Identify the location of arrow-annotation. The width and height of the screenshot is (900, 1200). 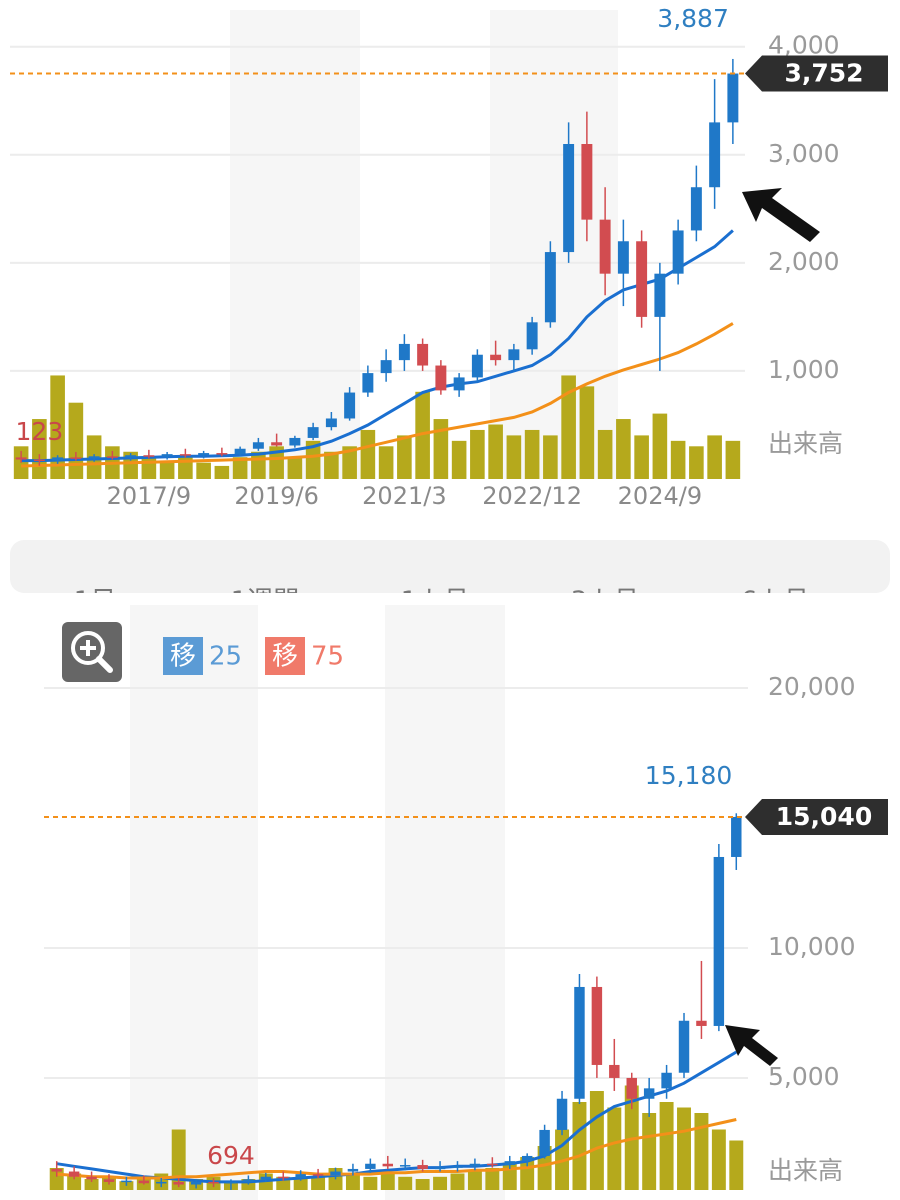
(772, 627).